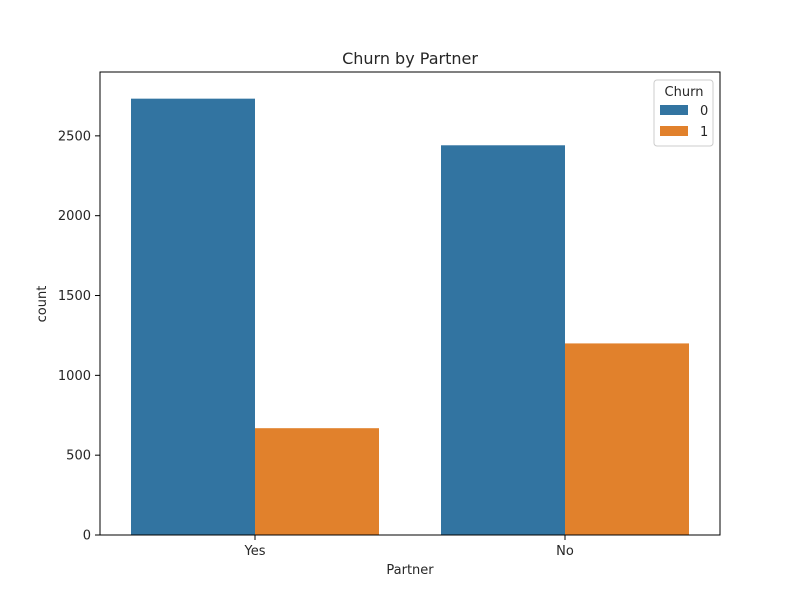 This screenshot has height=600, width=800. I want to click on y-tick-label: 1500, so click(74, 296).